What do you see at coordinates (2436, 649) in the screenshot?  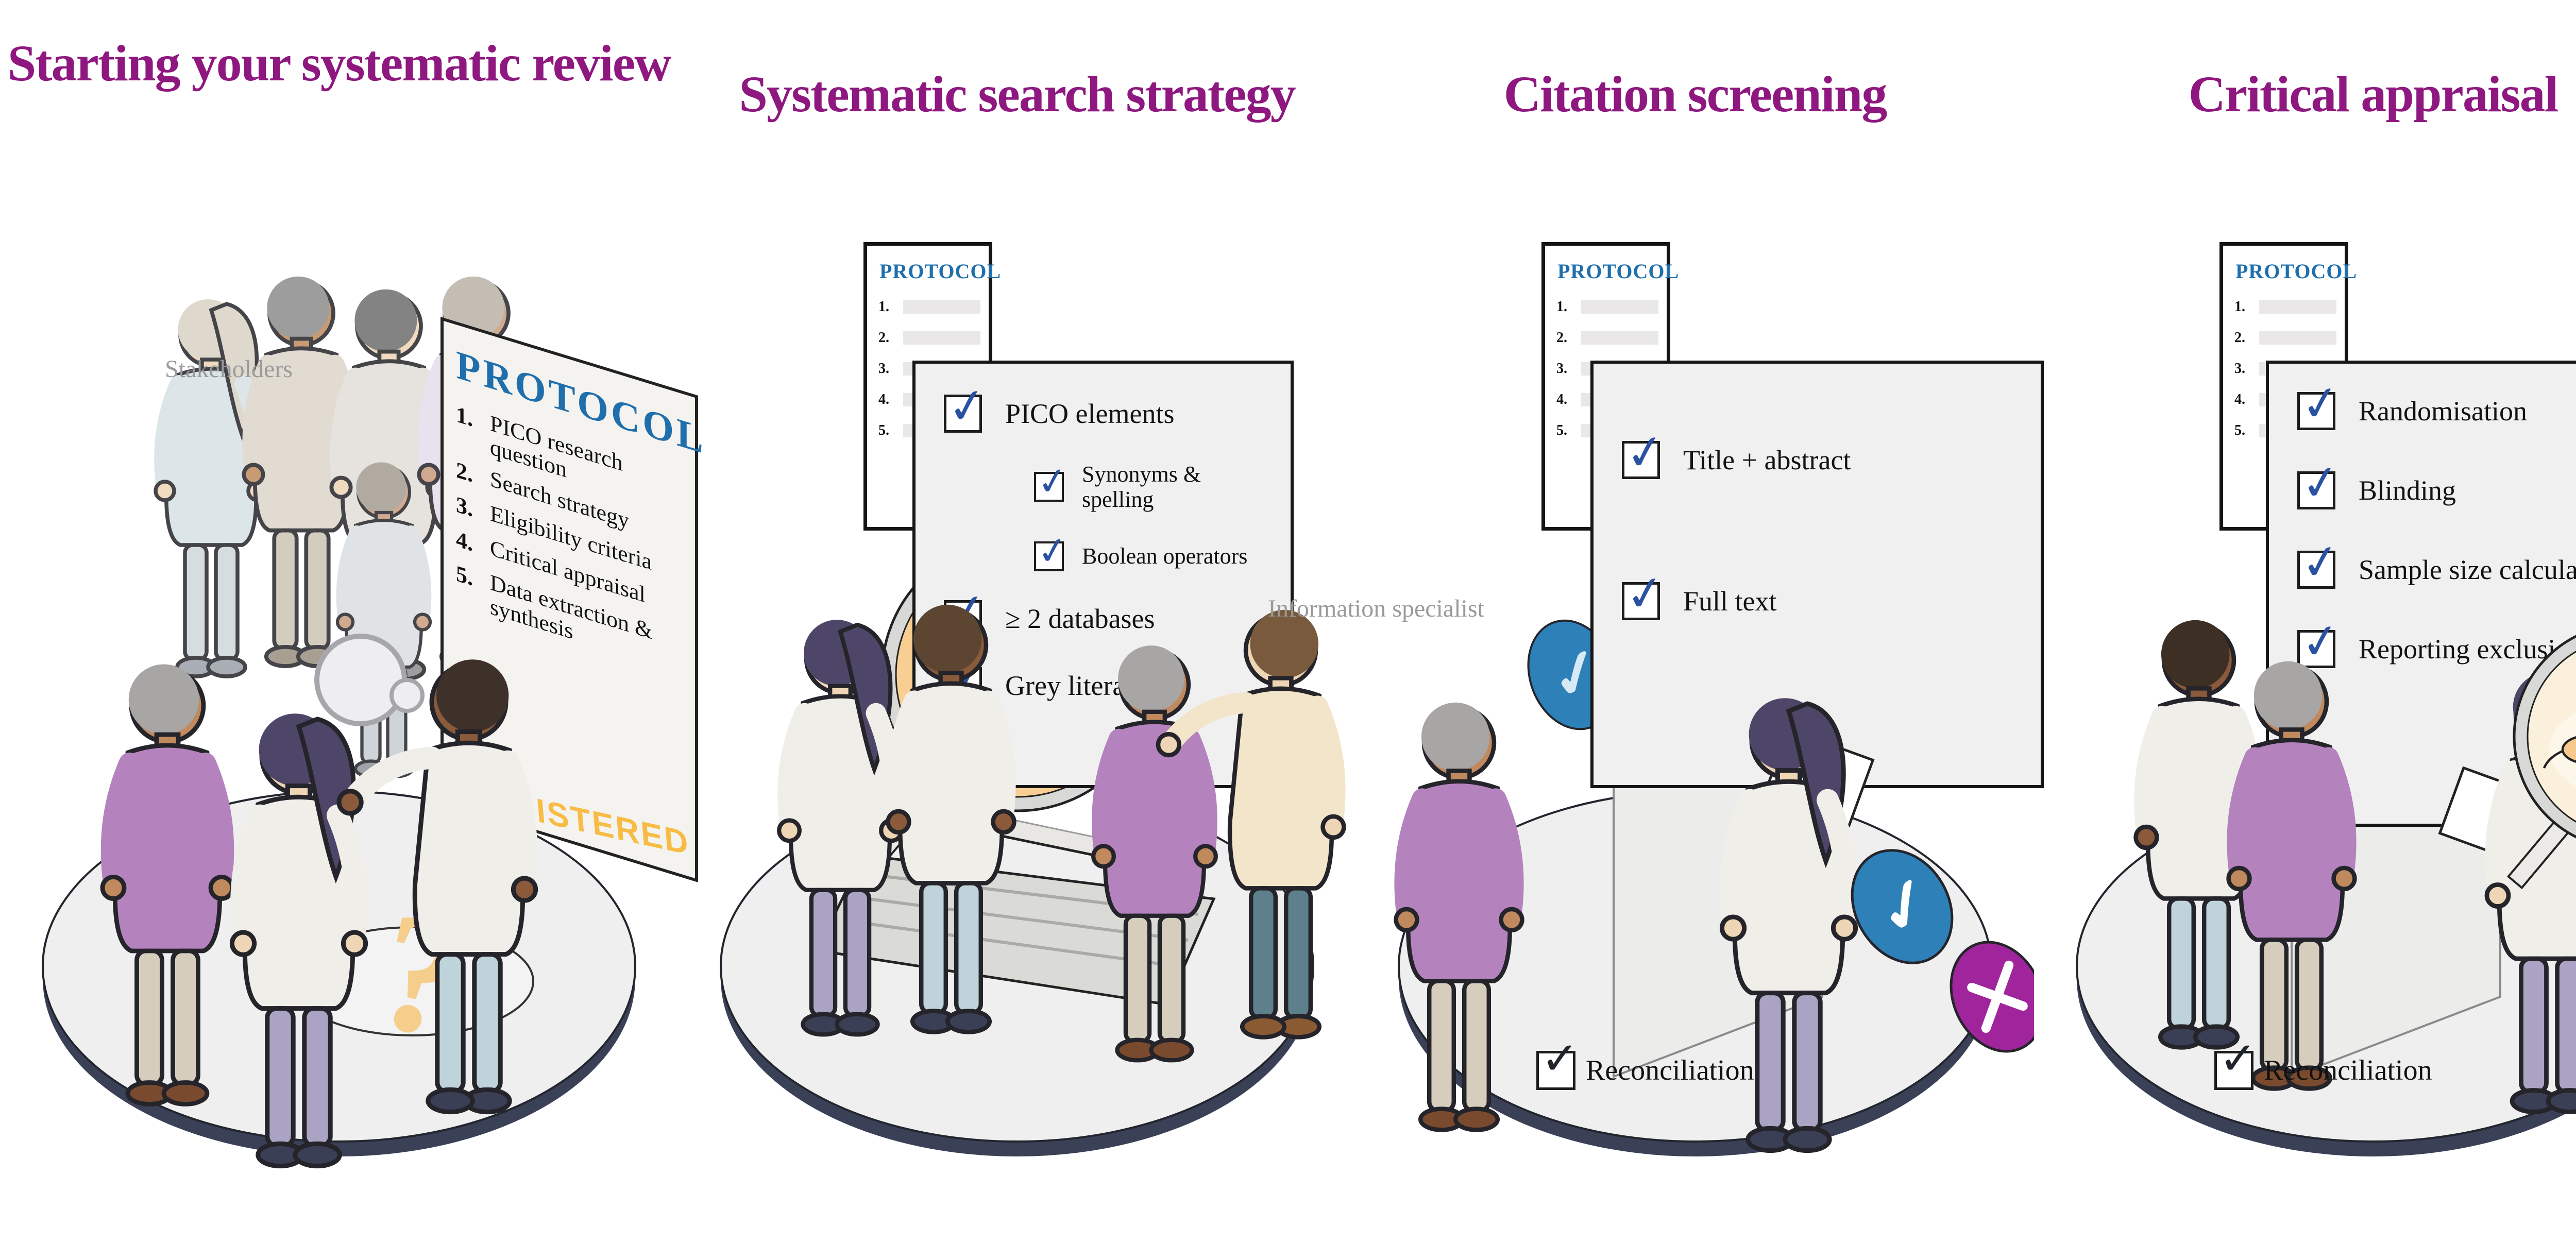 I see `checklist-item: Reporting exclusions` at bounding box center [2436, 649].